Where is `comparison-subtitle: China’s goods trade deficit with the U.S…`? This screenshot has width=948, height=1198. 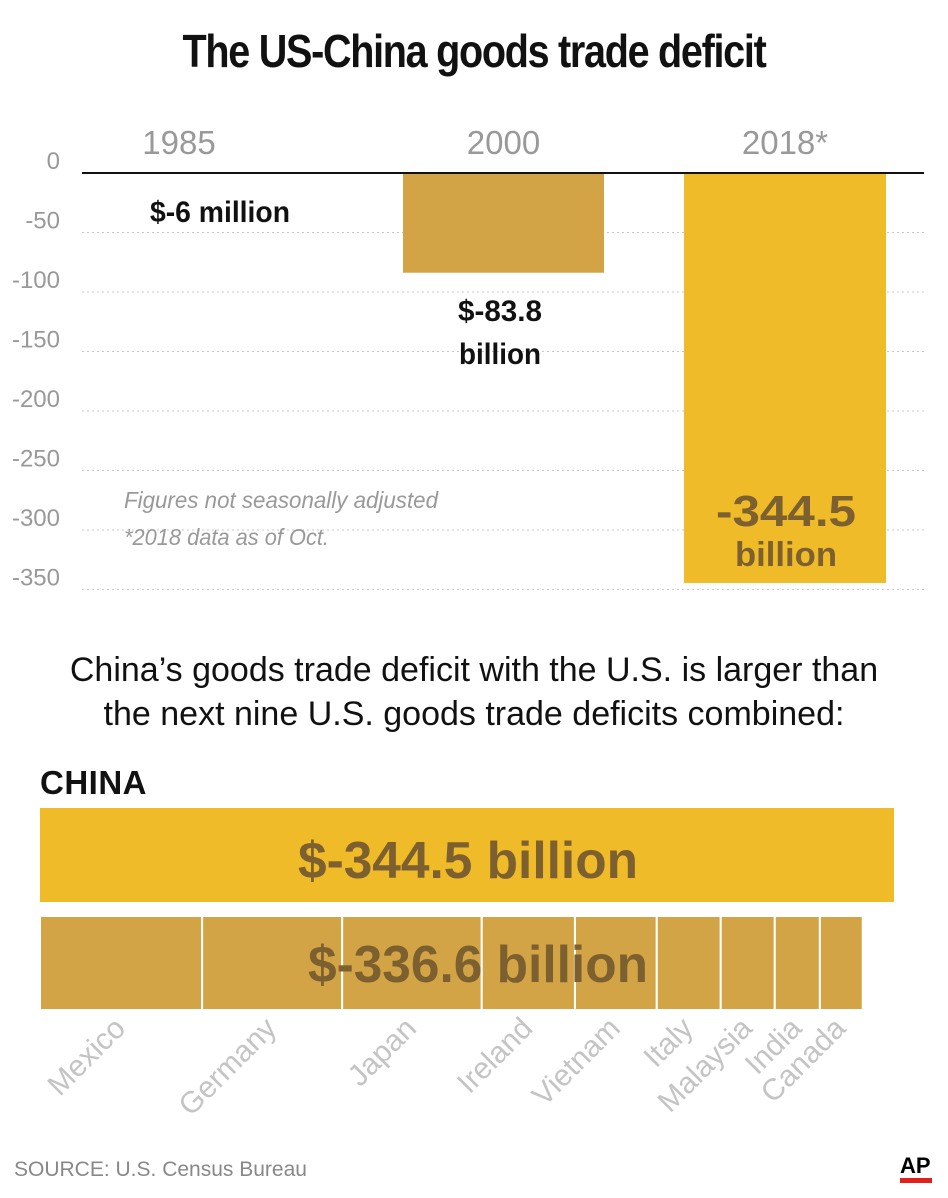
comparison-subtitle: China’s goods trade deficit with the U.S… is located at coordinates (474, 692).